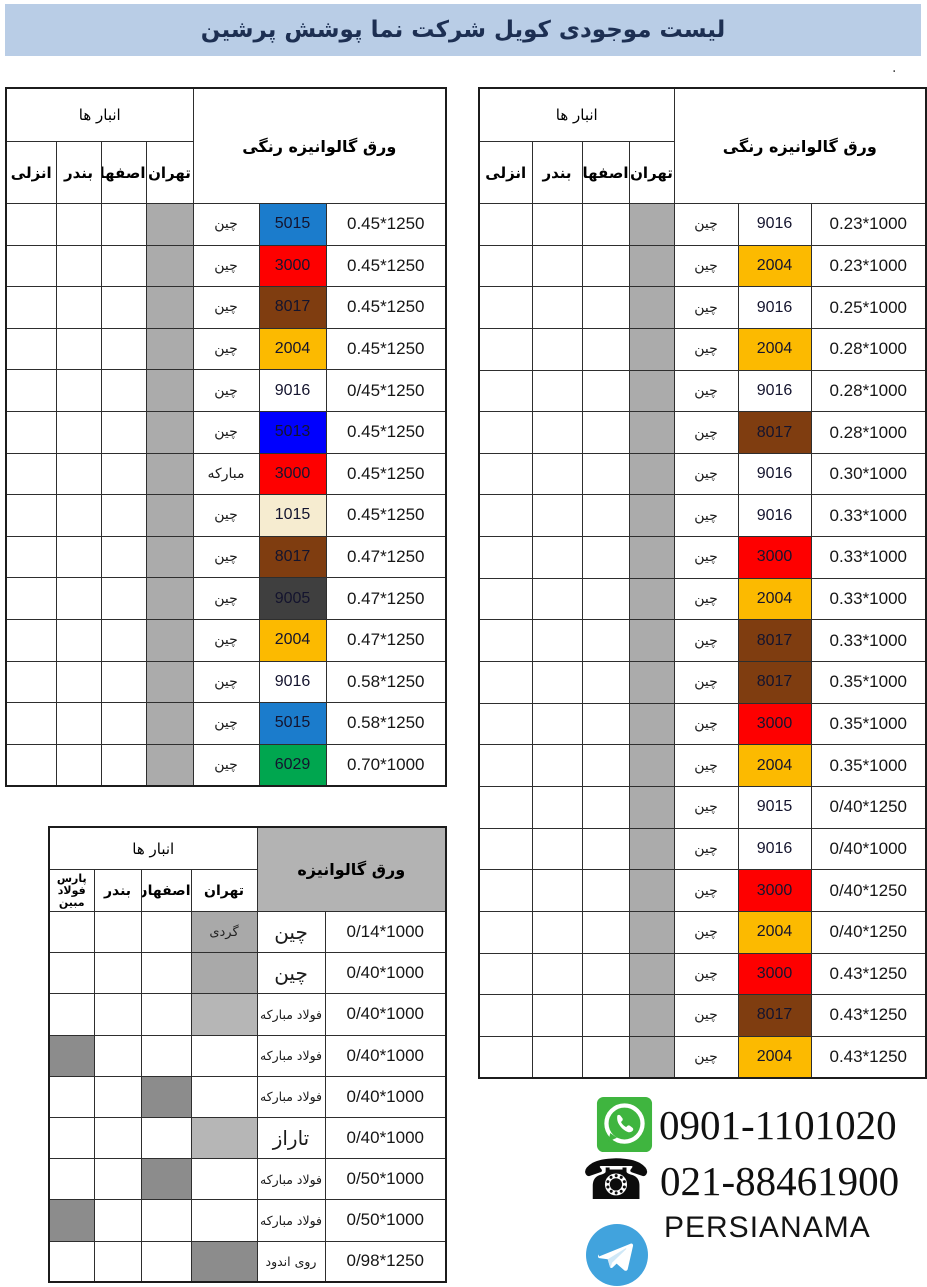 Image resolution: width=927 pixels, height=1287 pixels. What do you see at coordinates (71, 1179) in the screenshot?
I see `pars-cell` at bounding box center [71, 1179].